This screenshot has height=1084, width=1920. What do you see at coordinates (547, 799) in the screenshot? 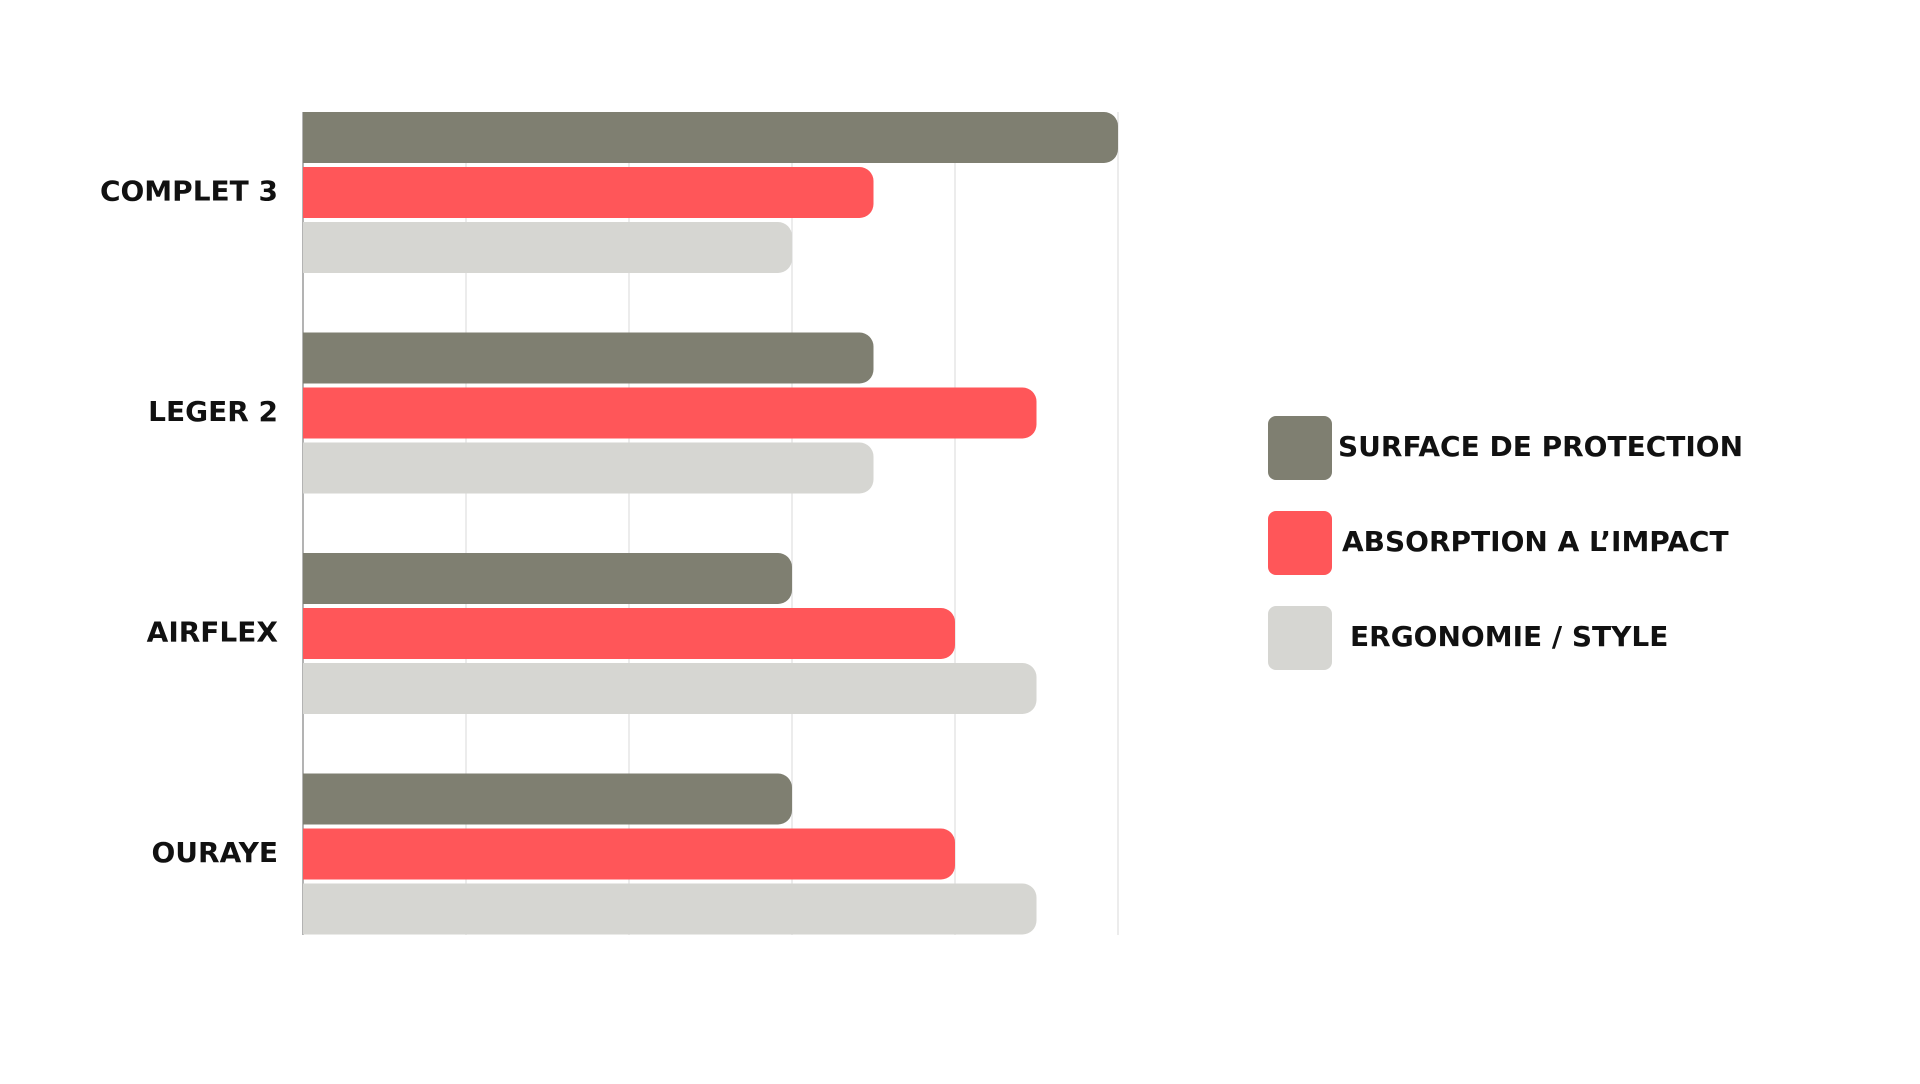
I see `bar-ouraye-surface-de-protection` at bounding box center [547, 799].